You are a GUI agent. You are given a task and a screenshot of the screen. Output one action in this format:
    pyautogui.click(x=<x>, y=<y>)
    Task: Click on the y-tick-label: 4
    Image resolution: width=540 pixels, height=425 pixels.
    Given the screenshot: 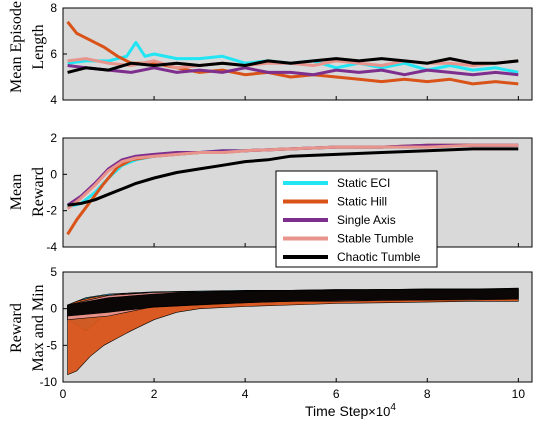 What is the action you would take?
    pyautogui.click(x=53, y=100)
    